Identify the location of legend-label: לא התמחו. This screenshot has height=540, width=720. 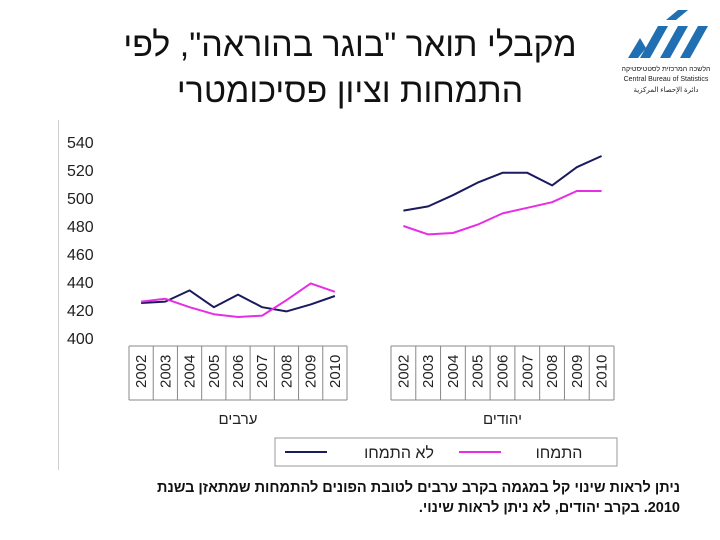
(399, 453).